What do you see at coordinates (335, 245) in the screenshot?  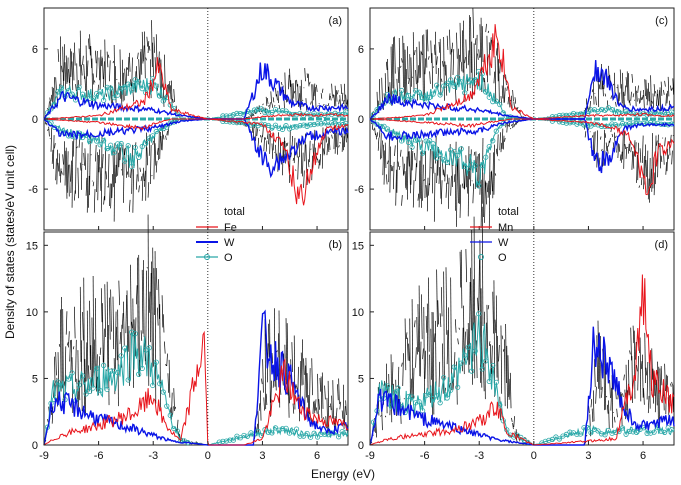 I see `panel-tag: (b)` at bounding box center [335, 245].